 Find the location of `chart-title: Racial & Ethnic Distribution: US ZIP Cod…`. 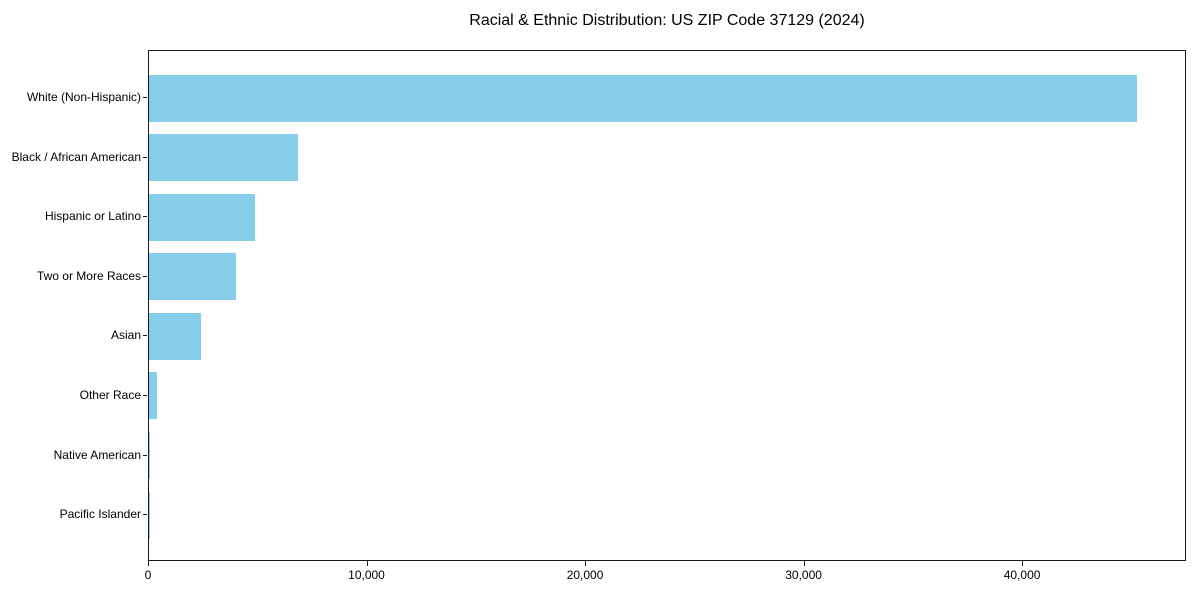

chart-title: Racial & Ethnic Distribution: US ZIP Cod… is located at coordinates (667, 20).